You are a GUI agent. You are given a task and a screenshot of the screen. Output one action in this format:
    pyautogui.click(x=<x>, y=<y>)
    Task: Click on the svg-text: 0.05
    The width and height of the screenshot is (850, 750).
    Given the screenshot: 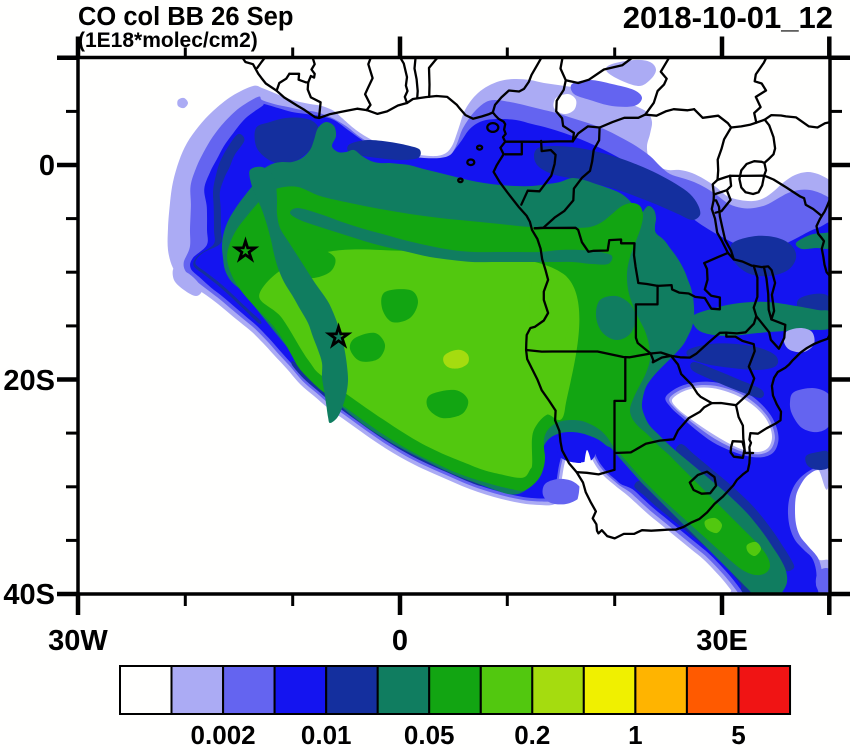 What is the action you would take?
    pyautogui.click(x=429, y=735)
    